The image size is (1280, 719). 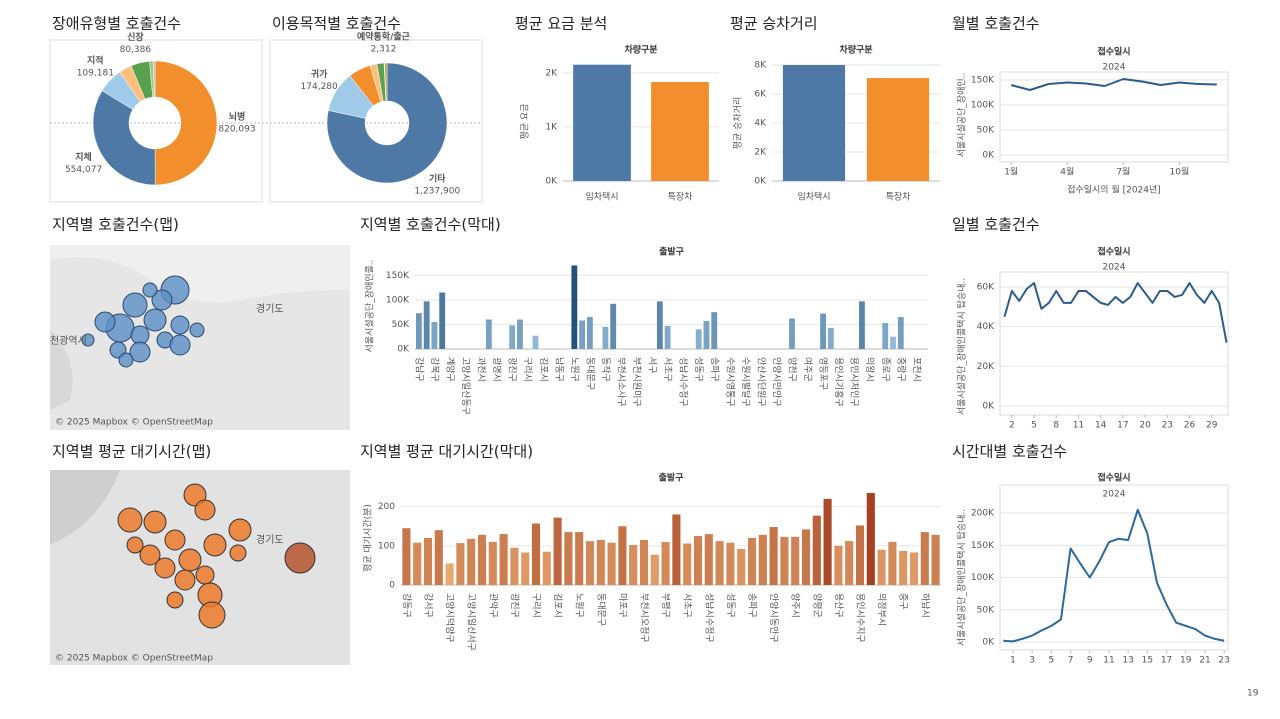 I want to click on map-title: 지역별 평균 대기시간(맵), so click(x=131, y=452).